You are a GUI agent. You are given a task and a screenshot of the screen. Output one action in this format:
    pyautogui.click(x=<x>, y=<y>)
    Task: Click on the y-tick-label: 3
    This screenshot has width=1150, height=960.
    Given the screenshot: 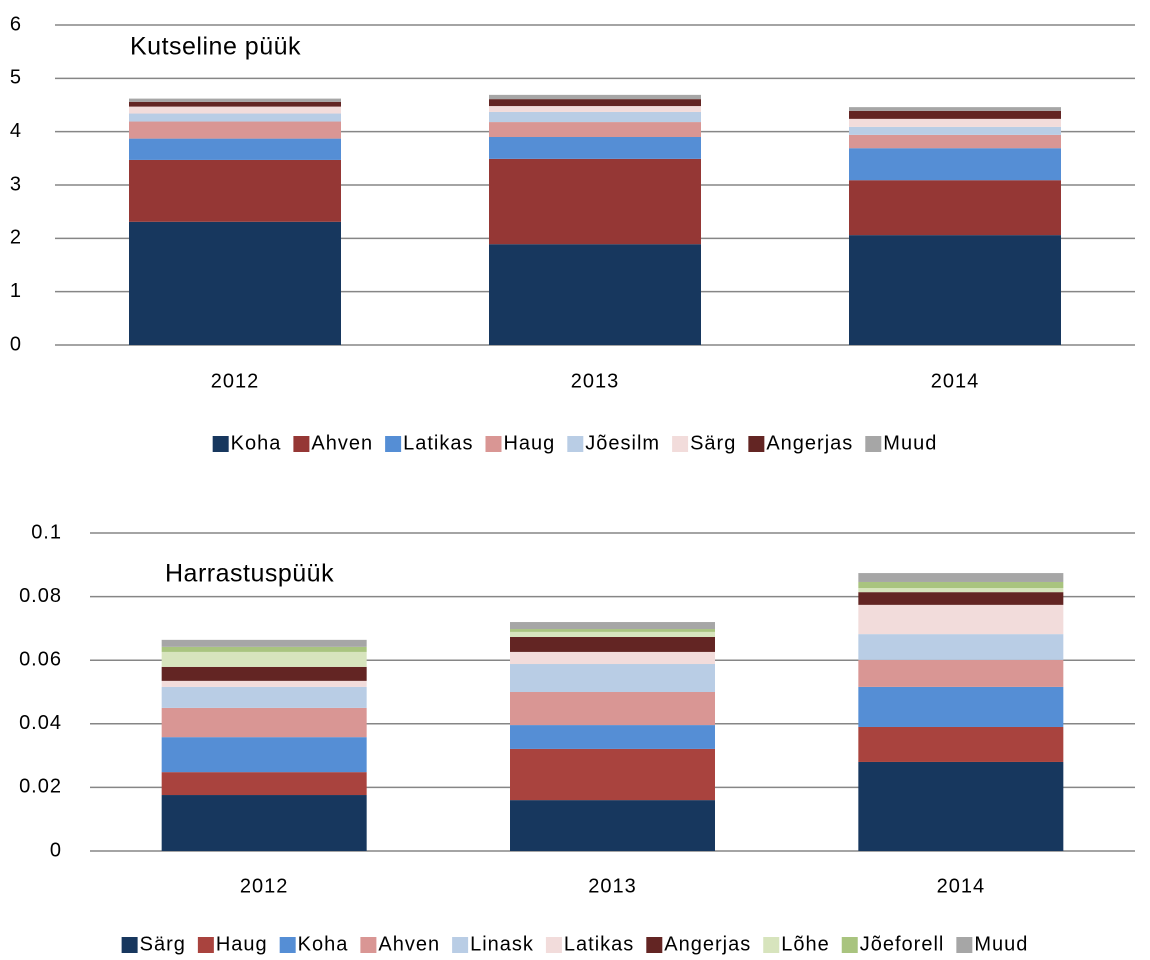 What is the action you would take?
    pyautogui.click(x=16, y=184)
    